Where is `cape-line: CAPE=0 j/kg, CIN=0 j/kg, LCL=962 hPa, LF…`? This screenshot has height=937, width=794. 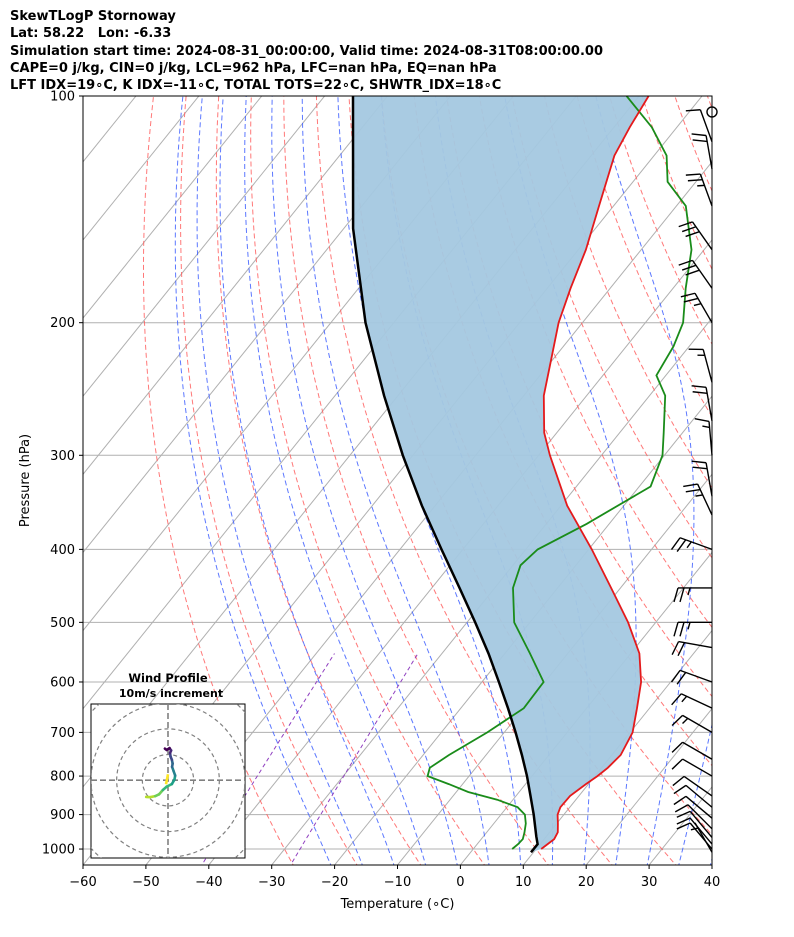 cape-line: CAPE=0 j/kg, CIN=0 j/kg, LCL=962 hPa, LF… is located at coordinates (253, 68).